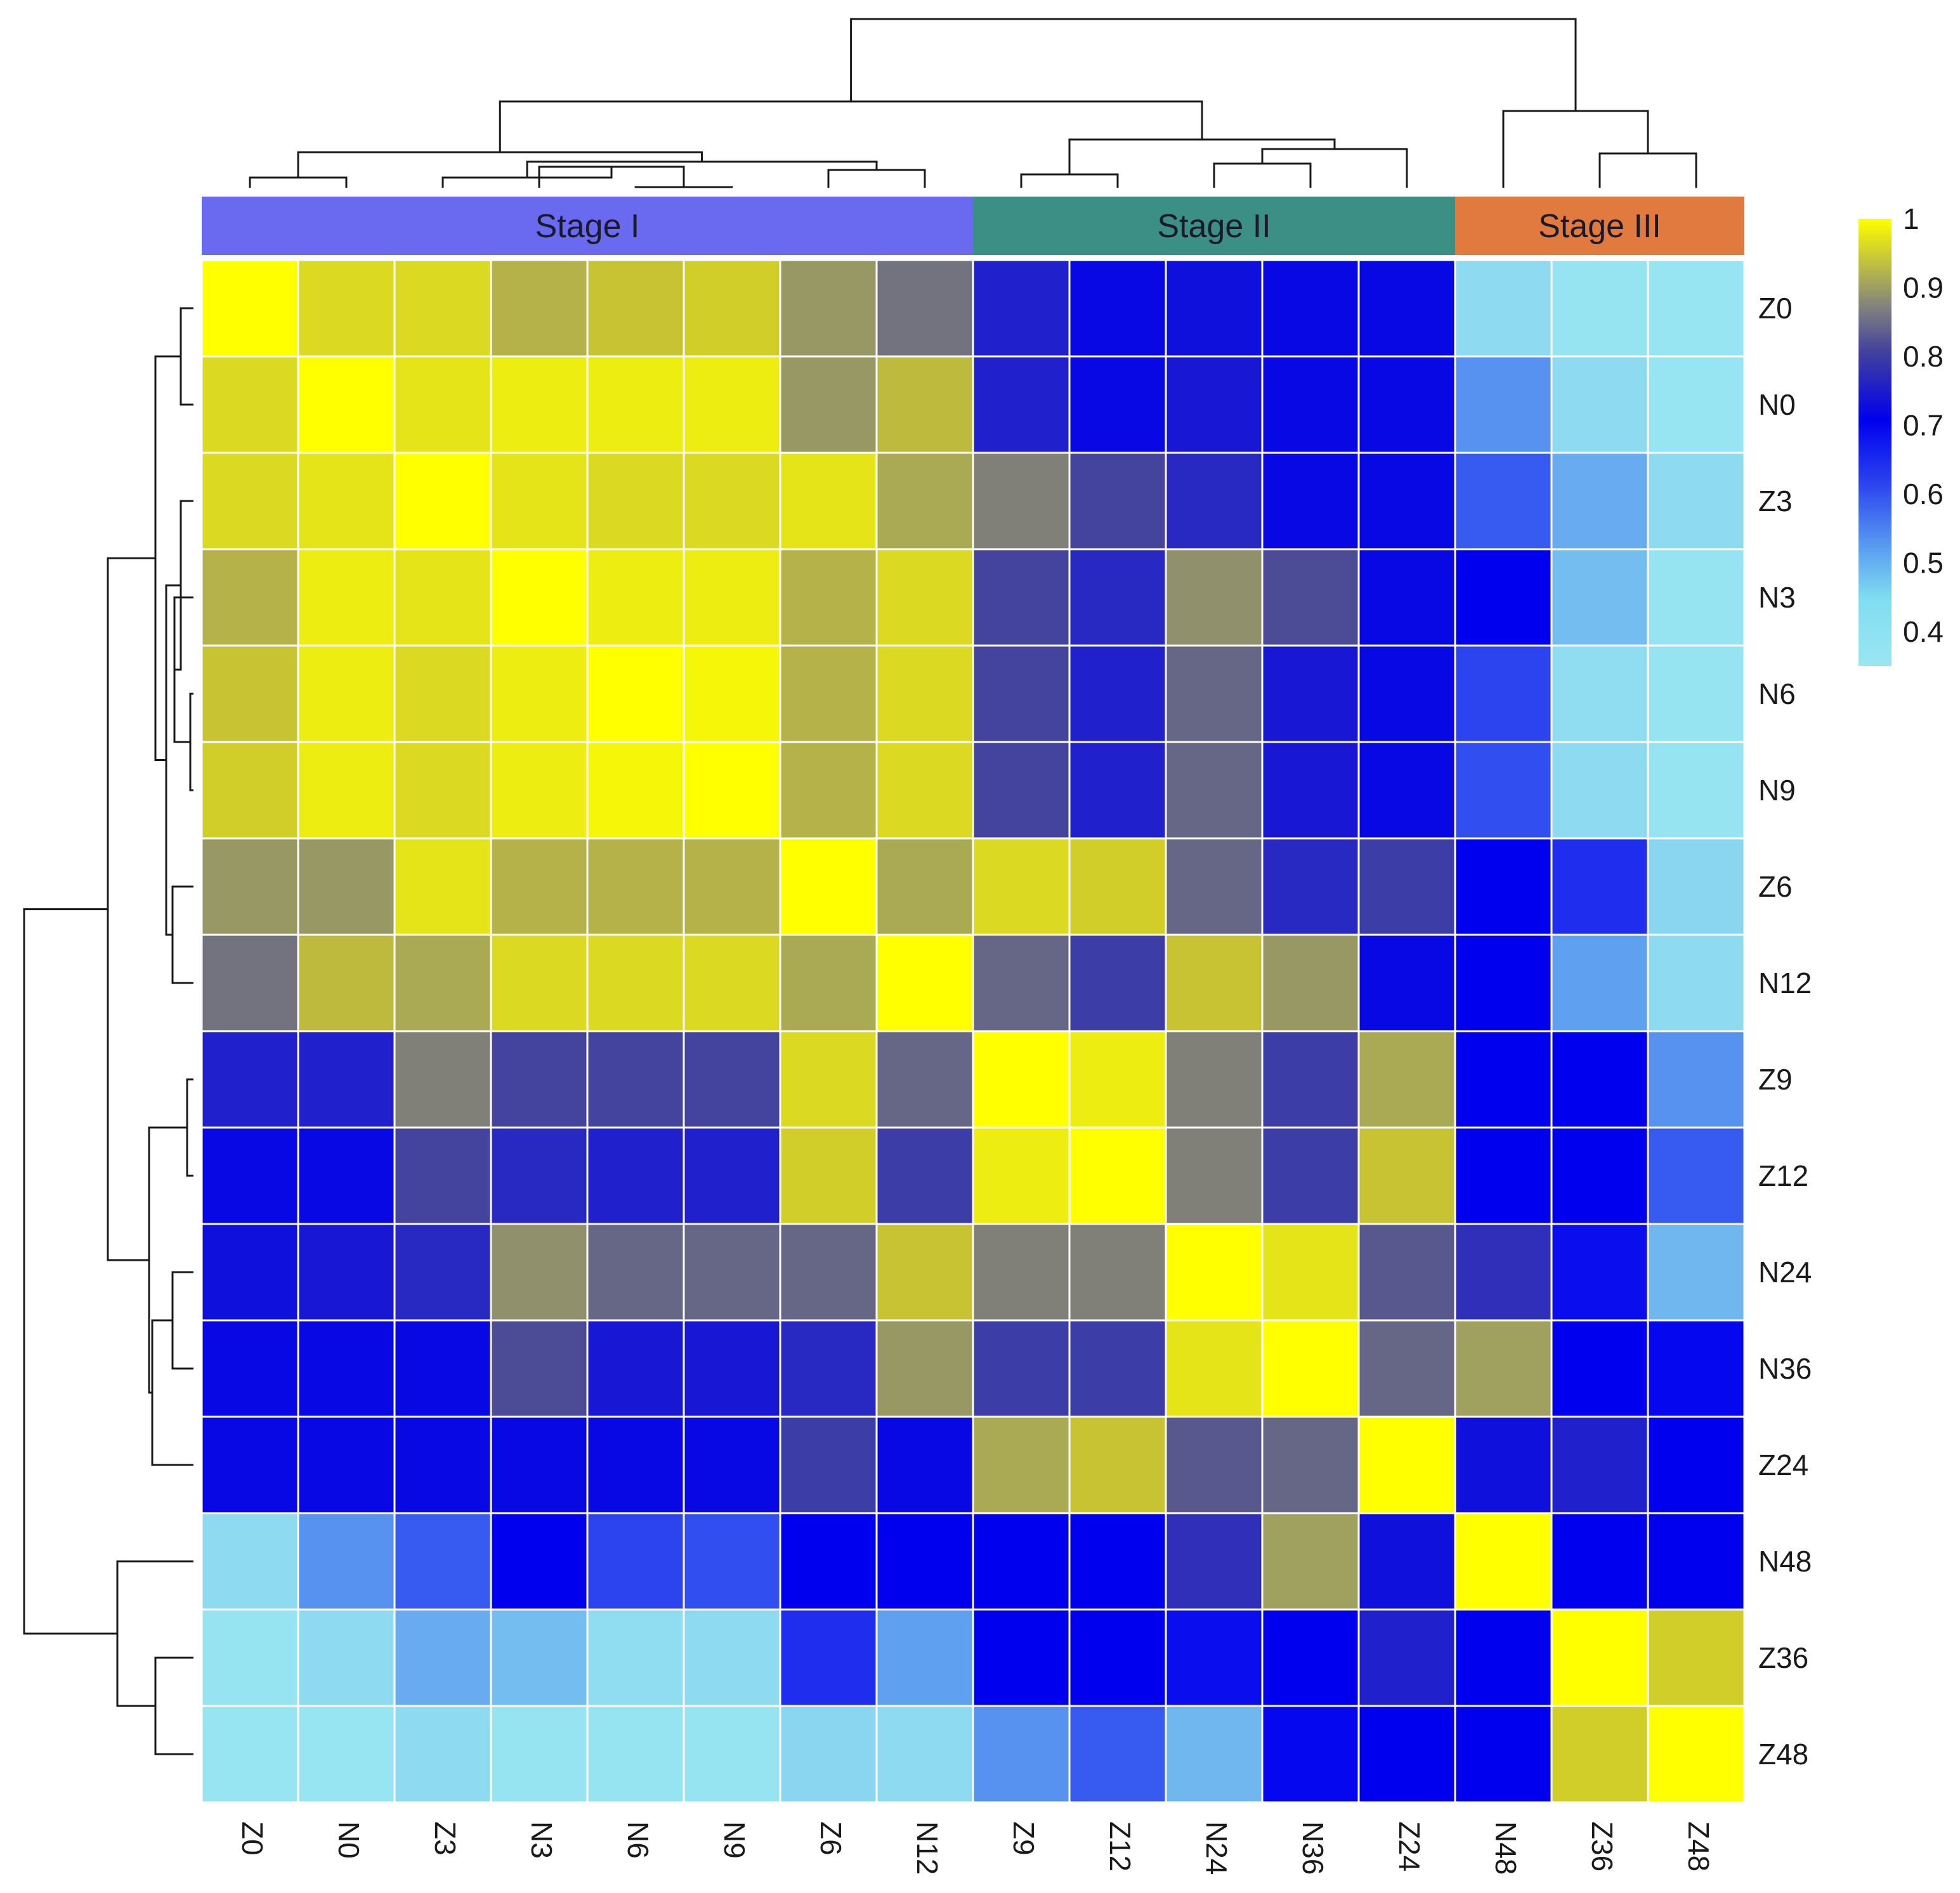 Image resolution: width=1960 pixels, height=1893 pixels. Describe the element at coordinates (1696, 404) in the screenshot. I see `heatmap-cell-N0-Z48` at that location.